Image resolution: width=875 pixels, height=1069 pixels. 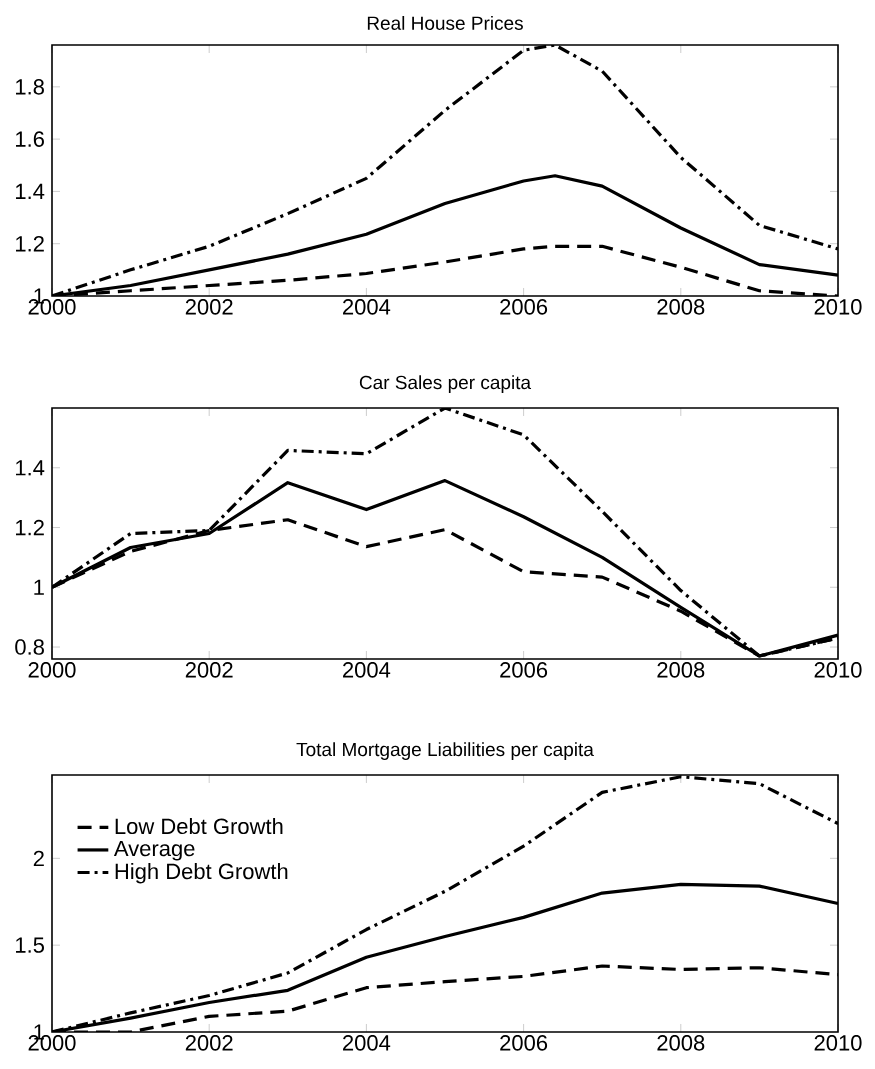 I want to click on y-tick-label: 1.5, so click(x=30, y=945).